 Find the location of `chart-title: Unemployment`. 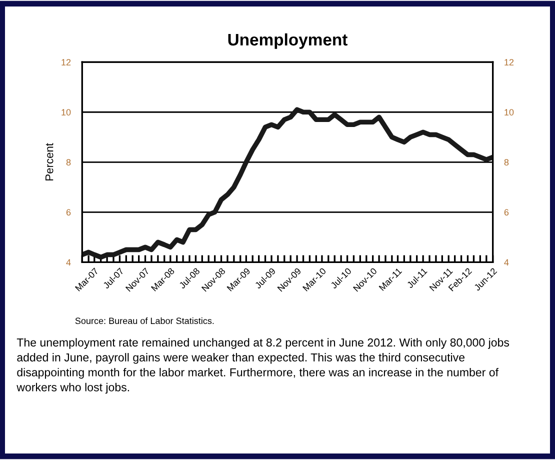

chart-title: Unemployment is located at coordinates (288, 41).